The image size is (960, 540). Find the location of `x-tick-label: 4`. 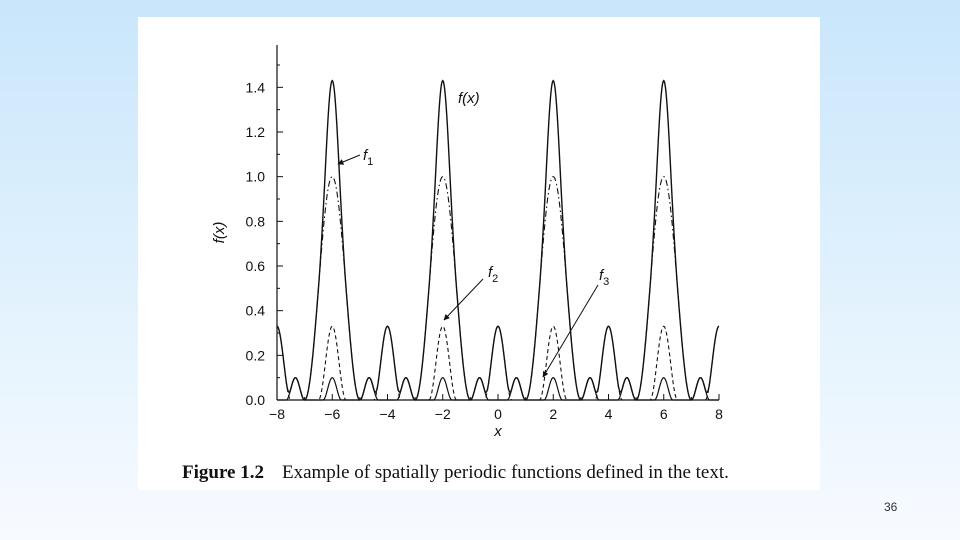

x-tick-label: 4 is located at coordinates (609, 414).